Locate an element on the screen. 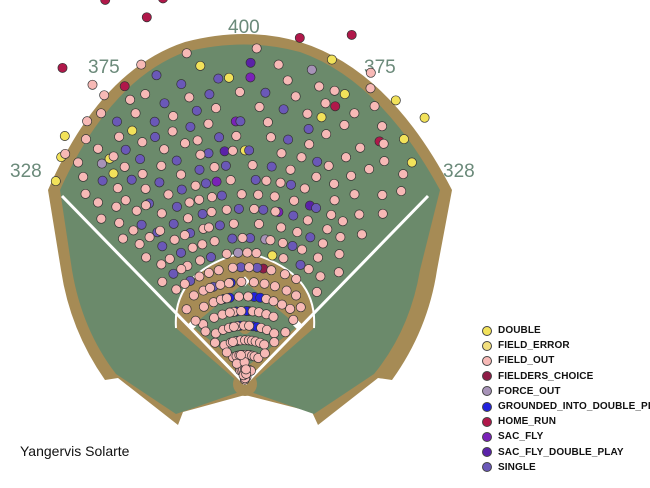 The height and width of the screenshot is (488, 650). legend-label: SAC_FLY_DOUBLE_PLAY is located at coordinates (561, 452).